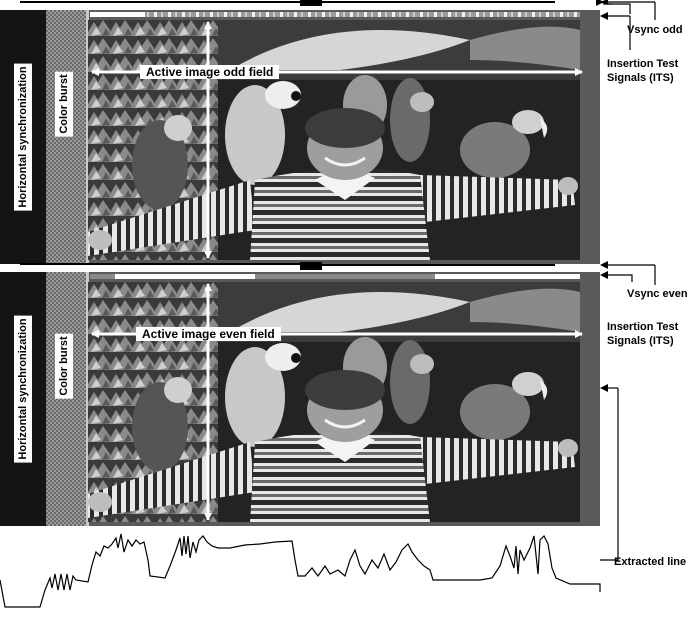 The width and height of the screenshot is (700, 620). What do you see at coordinates (64, 104) in the screenshot?
I see `burst-label-odd: Color burst` at bounding box center [64, 104].